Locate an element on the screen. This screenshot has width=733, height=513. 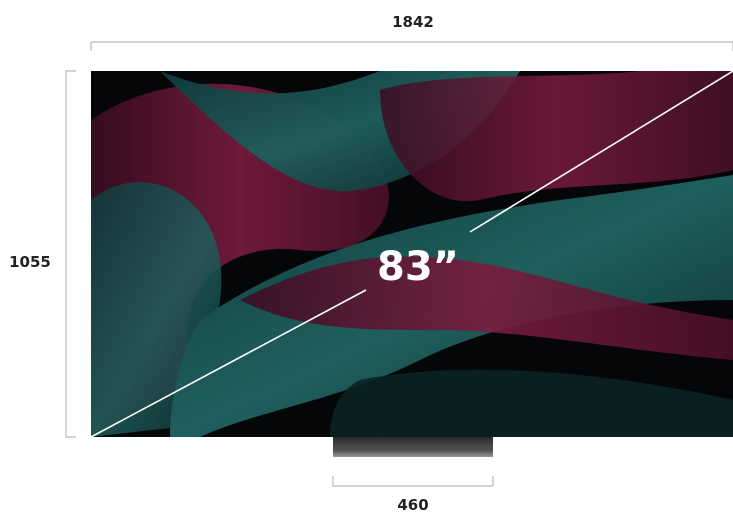
height-bracket is located at coordinates (70, 254).